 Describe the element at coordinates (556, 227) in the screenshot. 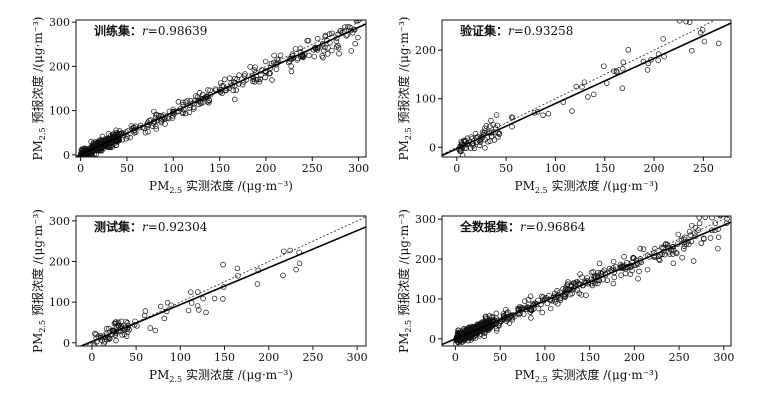

I see `r-value: =0.96864` at that location.